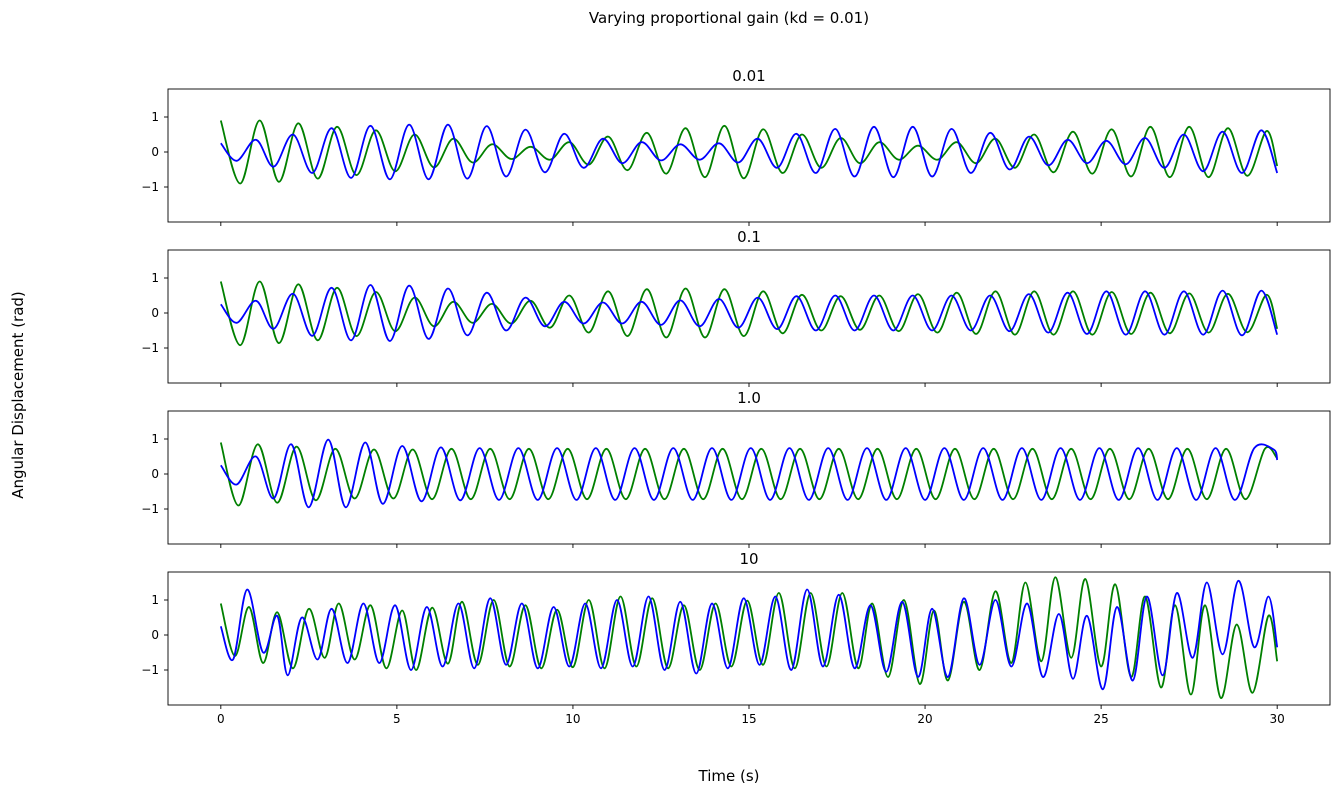 The image size is (1340, 795). Describe the element at coordinates (1277, 719) in the screenshot. I see `x-tick-label: 30` at that location.